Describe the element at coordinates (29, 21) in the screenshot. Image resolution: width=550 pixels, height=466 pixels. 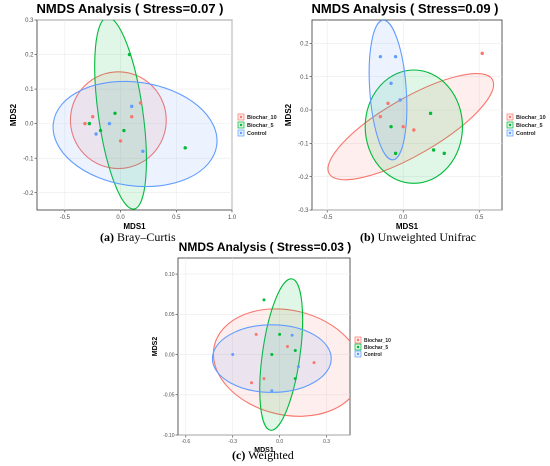
I see `y-tick-label: 0.3` at that location.